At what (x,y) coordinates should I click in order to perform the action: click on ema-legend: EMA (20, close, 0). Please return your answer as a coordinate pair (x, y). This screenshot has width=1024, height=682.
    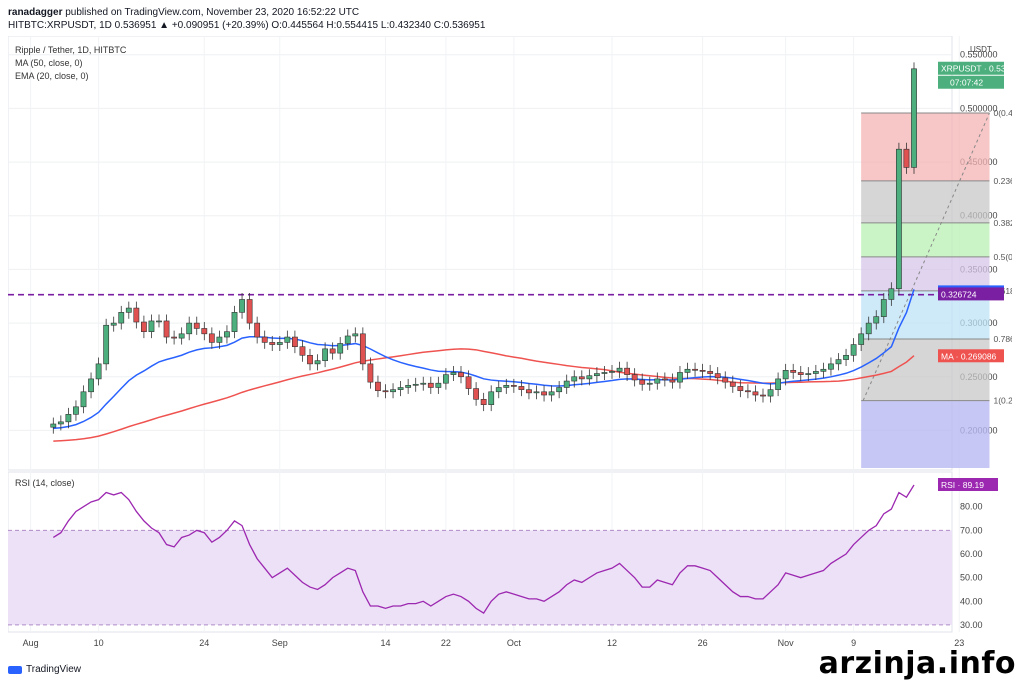
    Looking at the image, I should click on (52, 76).